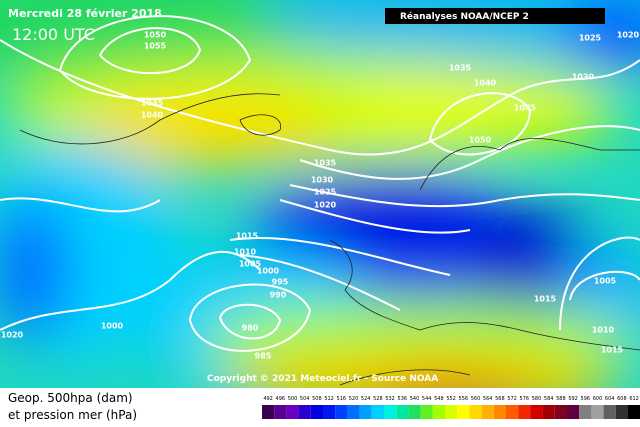 The height and width of the screenshot is (427, 640). I want to click on colorbar-label: 612, so click(634, 399).